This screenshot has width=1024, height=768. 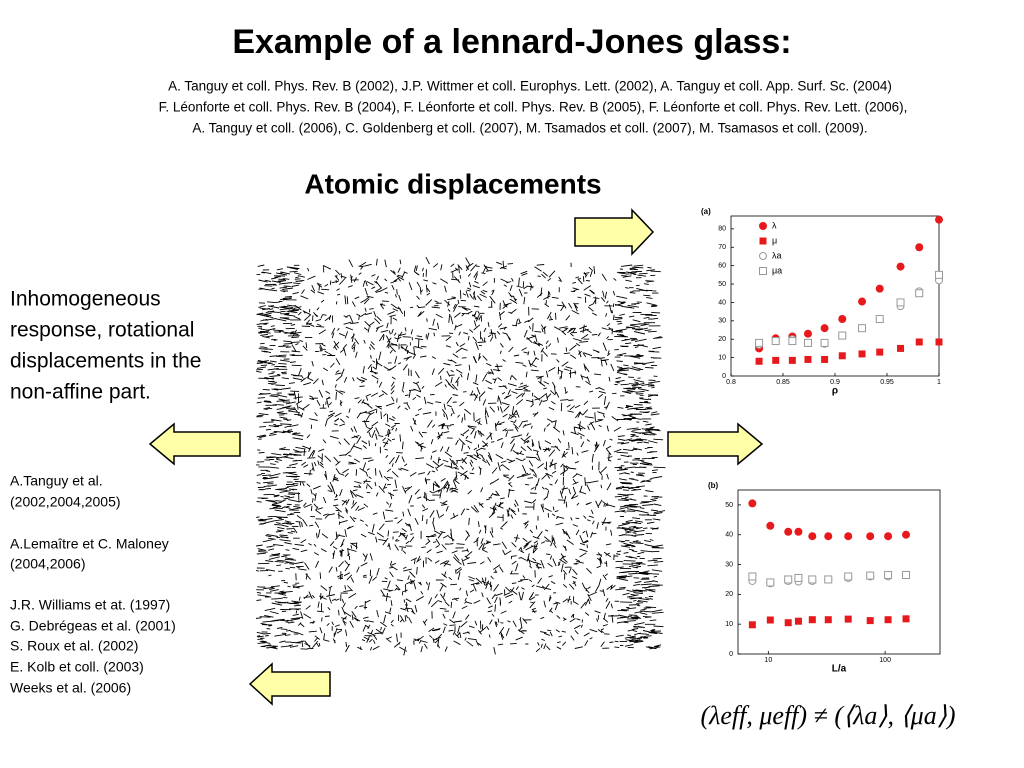 I want to click on x-axis-label: L/a, so click(x=839, y=669).